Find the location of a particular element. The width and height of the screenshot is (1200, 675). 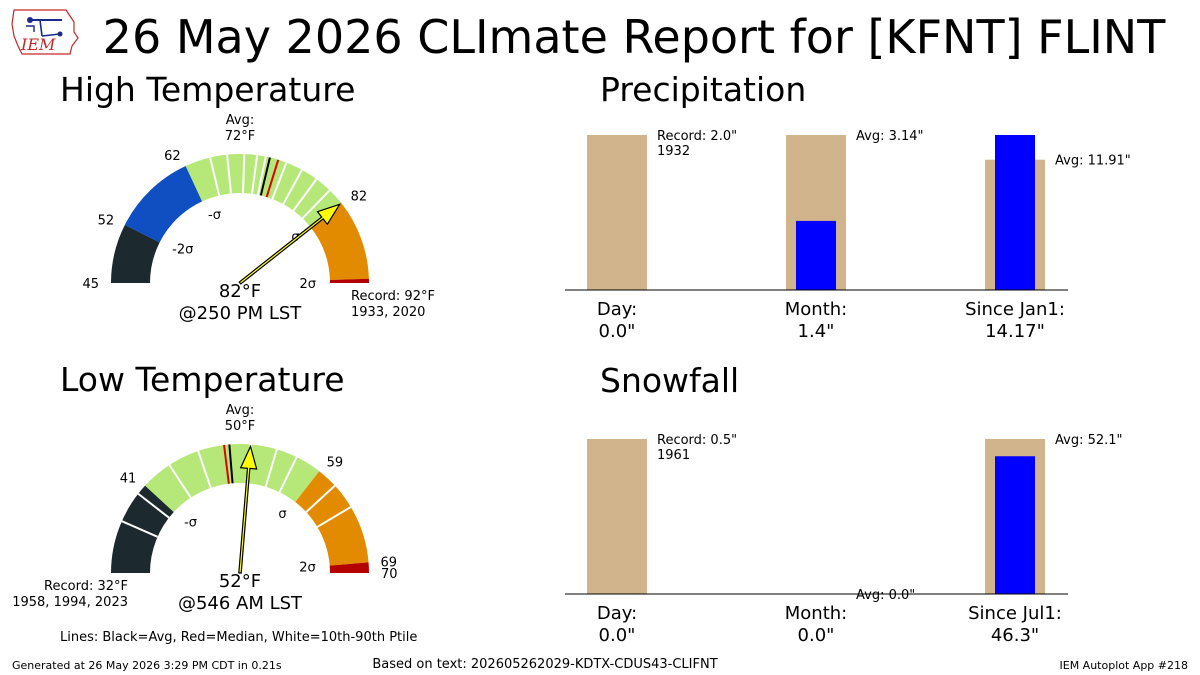

tick-label: 82 is located at coordinates (359, 197).